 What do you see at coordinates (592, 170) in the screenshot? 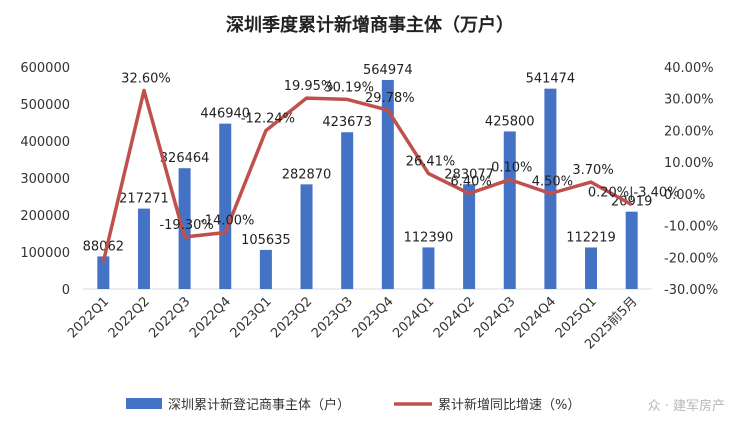
I see `line-value-label: 3.70%` at bounding box center [592, 170].